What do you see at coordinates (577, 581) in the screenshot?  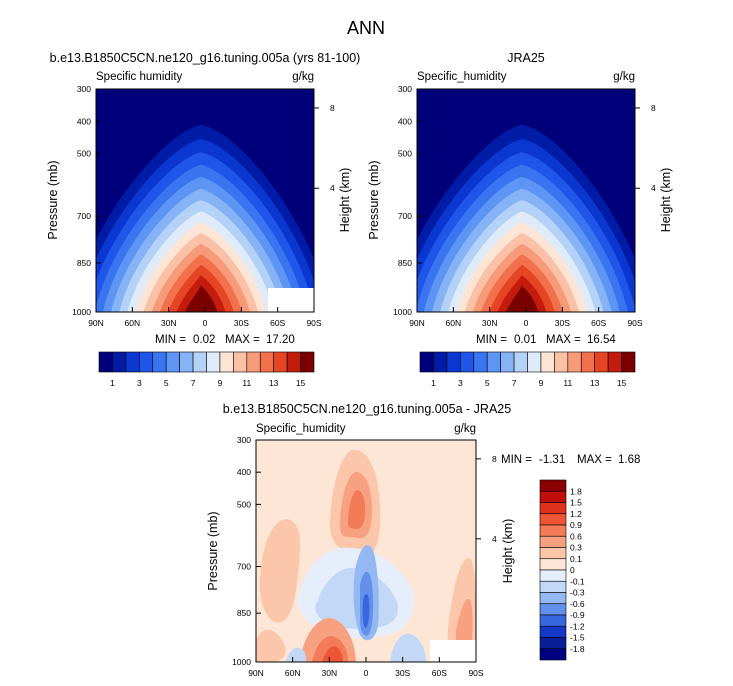 I see `colorbar-tick-label: -0.1` at bounding box center [577, 581].